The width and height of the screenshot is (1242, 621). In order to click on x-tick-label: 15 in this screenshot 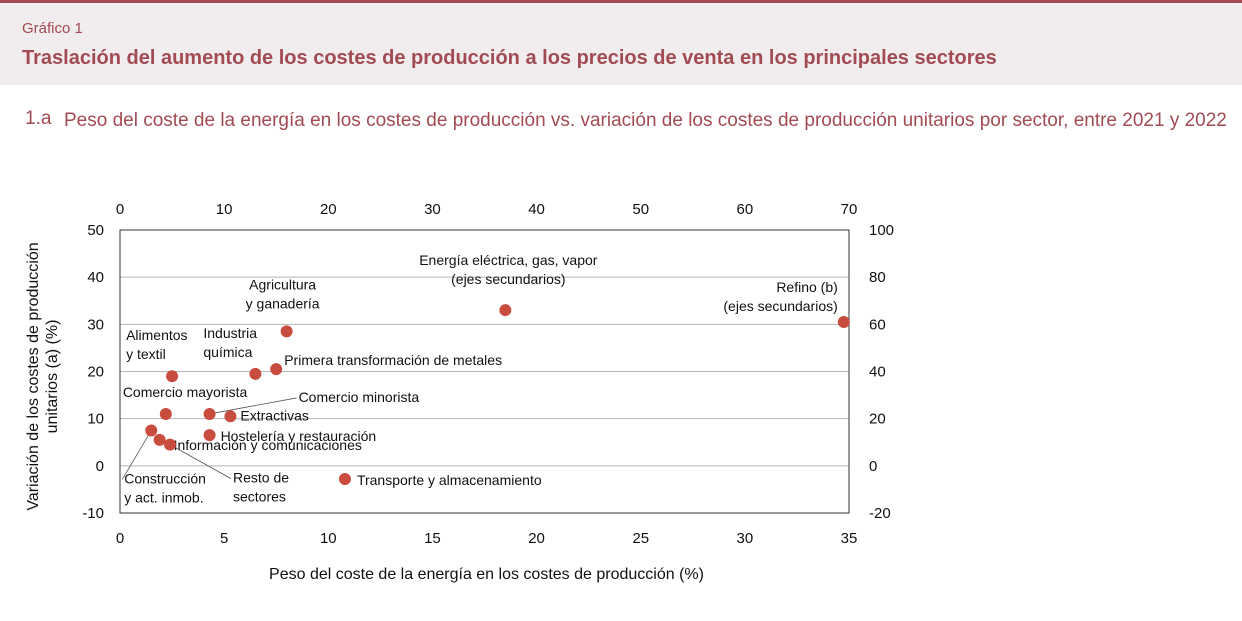, I will do `click(432, 538)`.